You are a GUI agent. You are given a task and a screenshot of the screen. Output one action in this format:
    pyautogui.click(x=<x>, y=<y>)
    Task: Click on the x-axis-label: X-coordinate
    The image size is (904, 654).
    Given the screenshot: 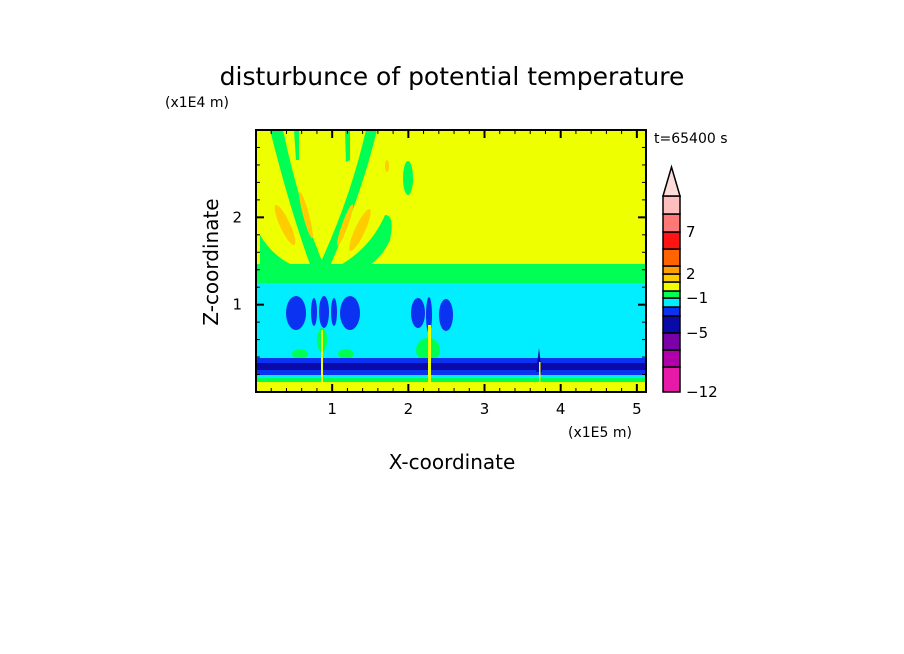 What is the action you would take?
    pyautogui.click(x=452, y=462)
    